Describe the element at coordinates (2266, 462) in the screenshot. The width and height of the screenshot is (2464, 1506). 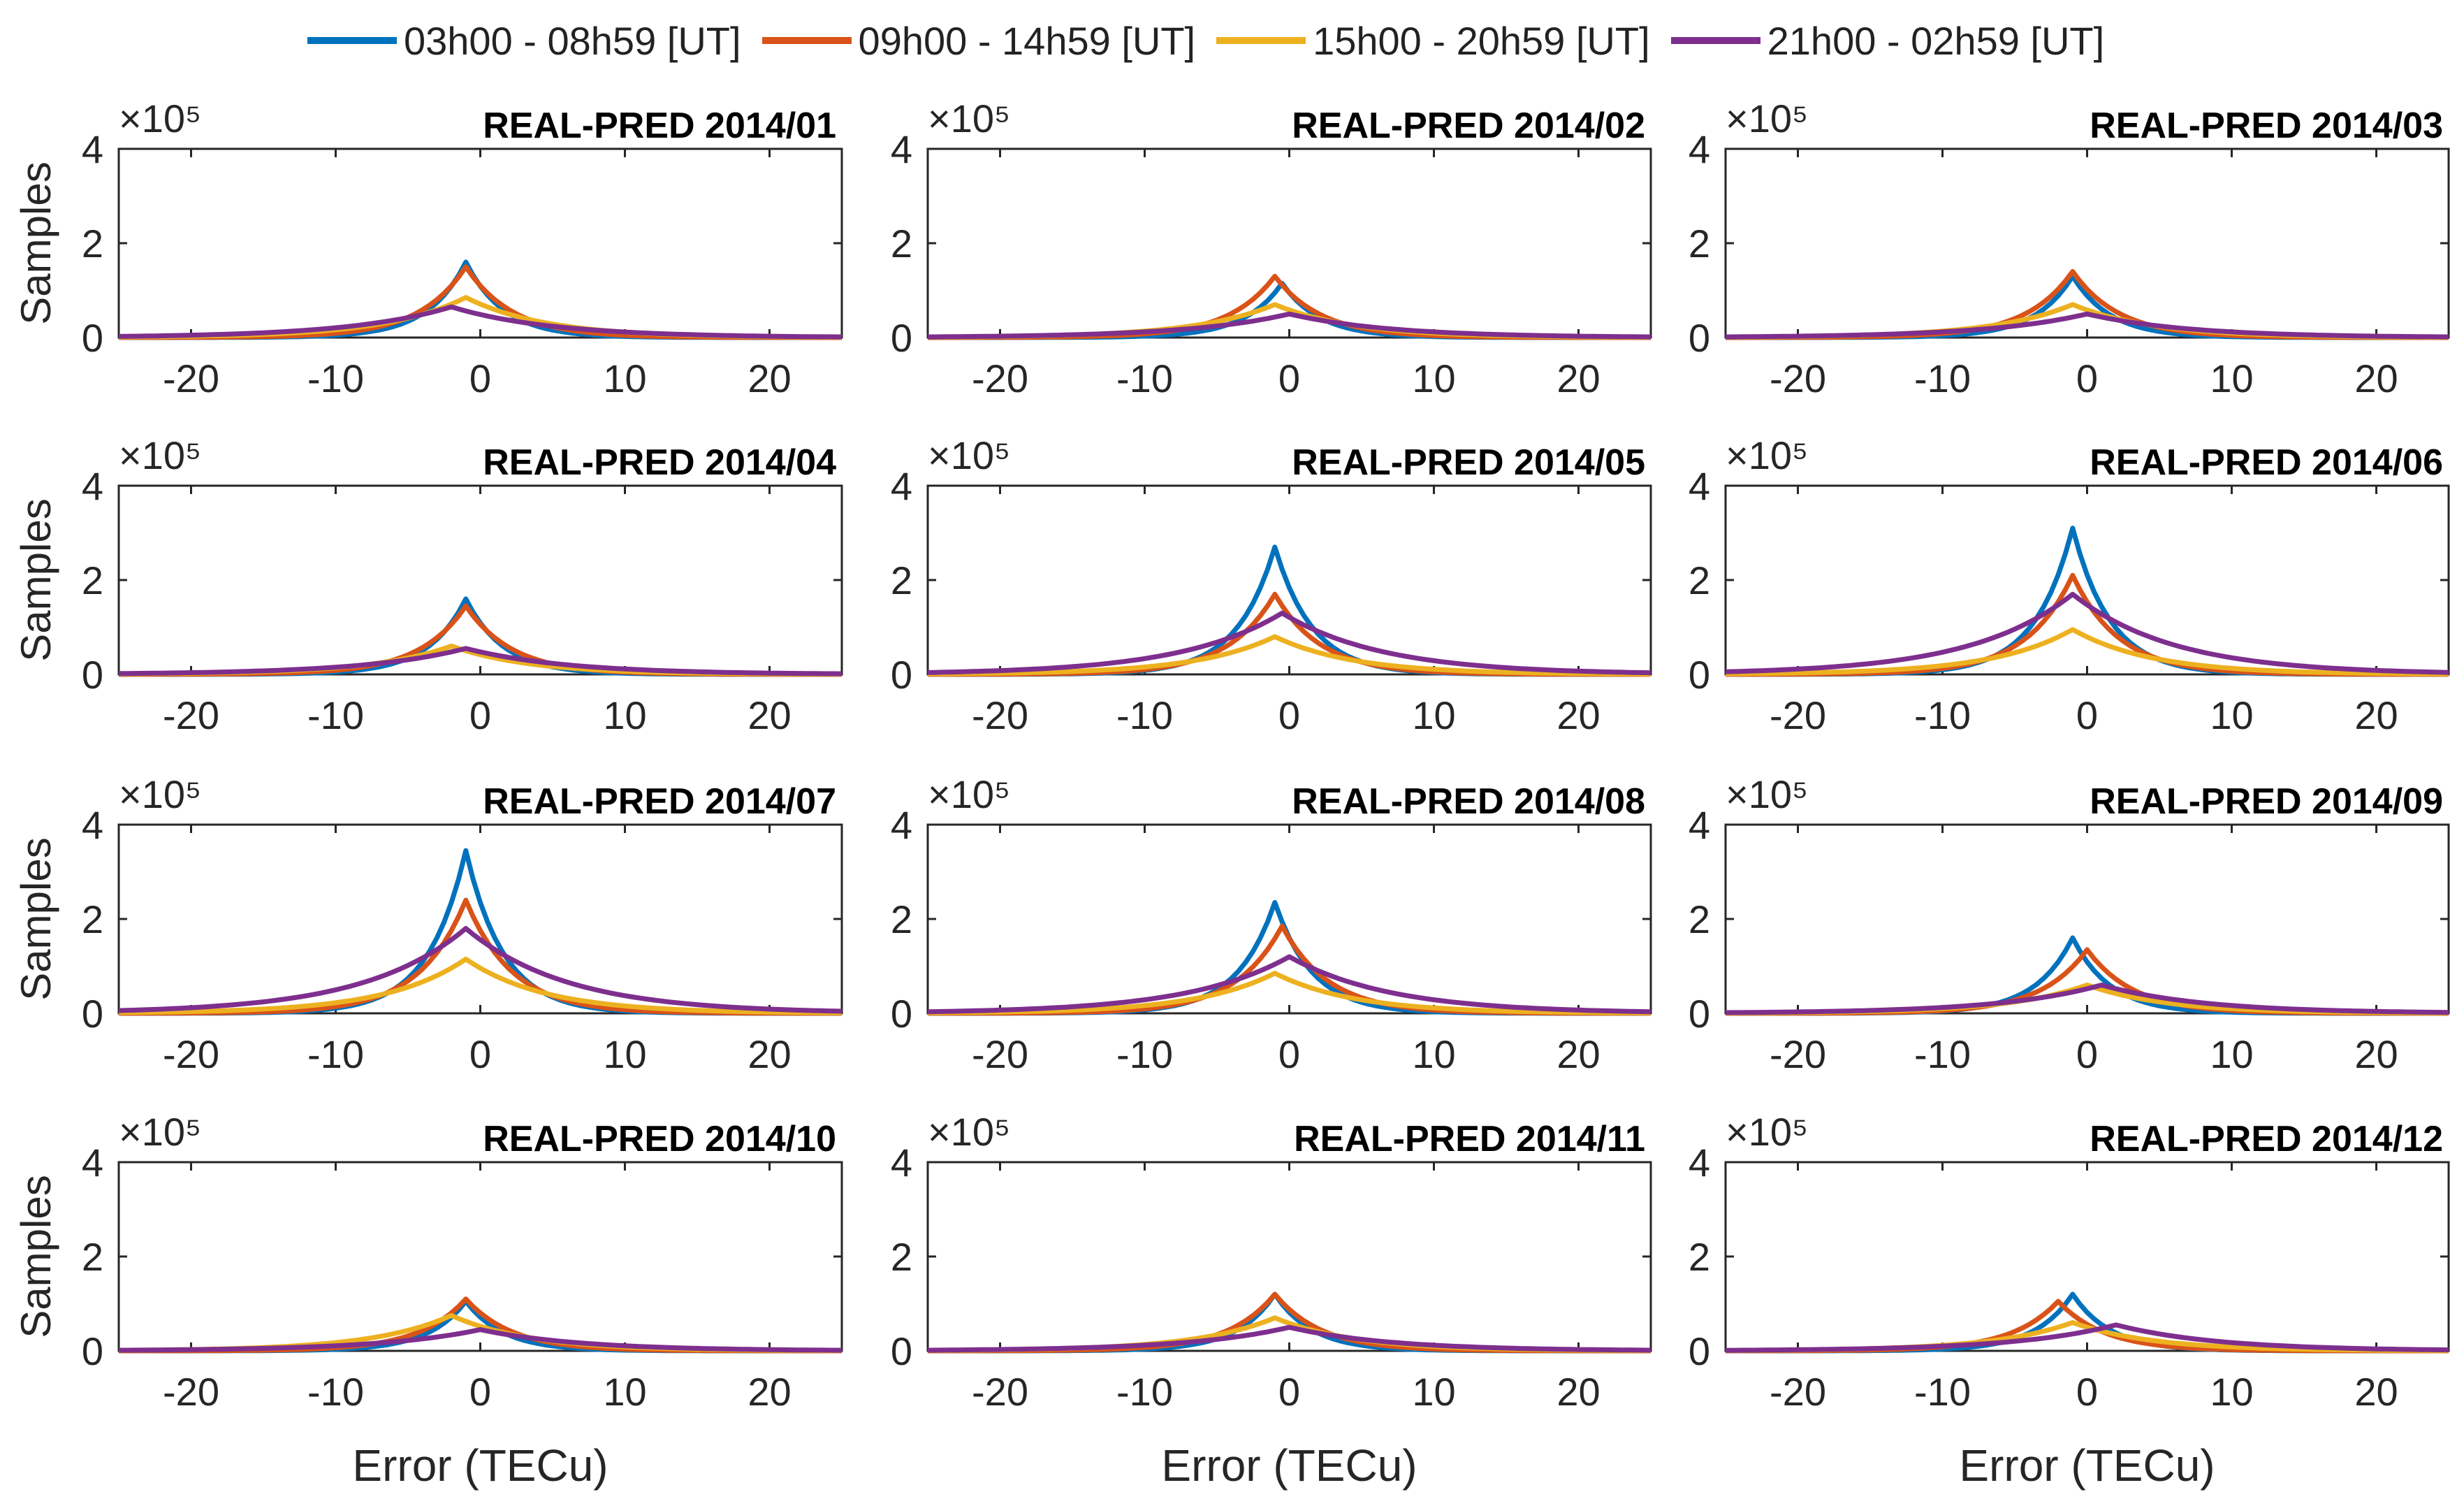
I see `subplot-title: REAL-PRED 2014/06` at that location.